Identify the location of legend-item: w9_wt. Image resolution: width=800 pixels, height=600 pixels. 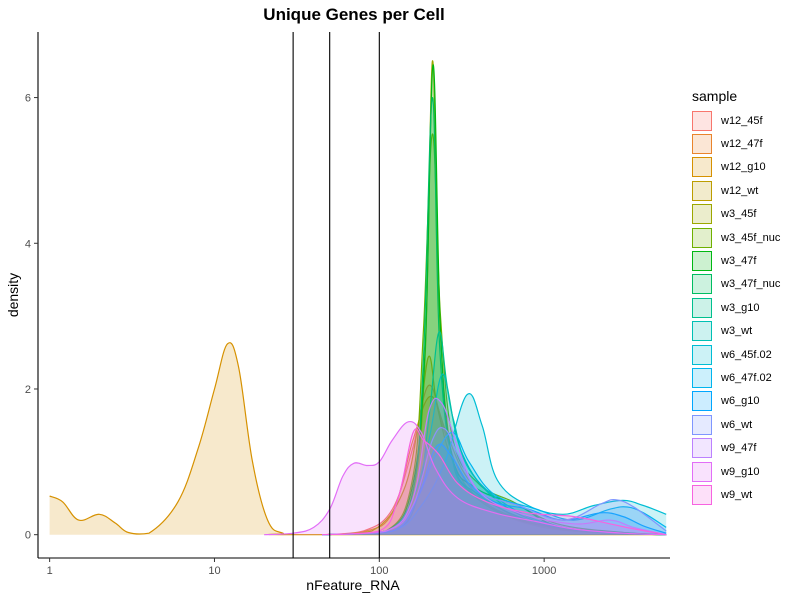
(736, 494).